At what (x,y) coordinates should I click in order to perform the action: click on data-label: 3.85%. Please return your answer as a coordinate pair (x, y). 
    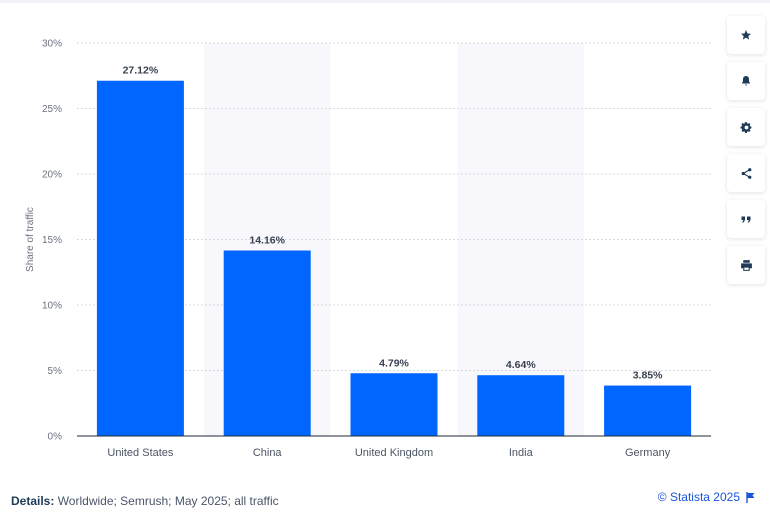
    Looking at the image, I should click on (648, 376).